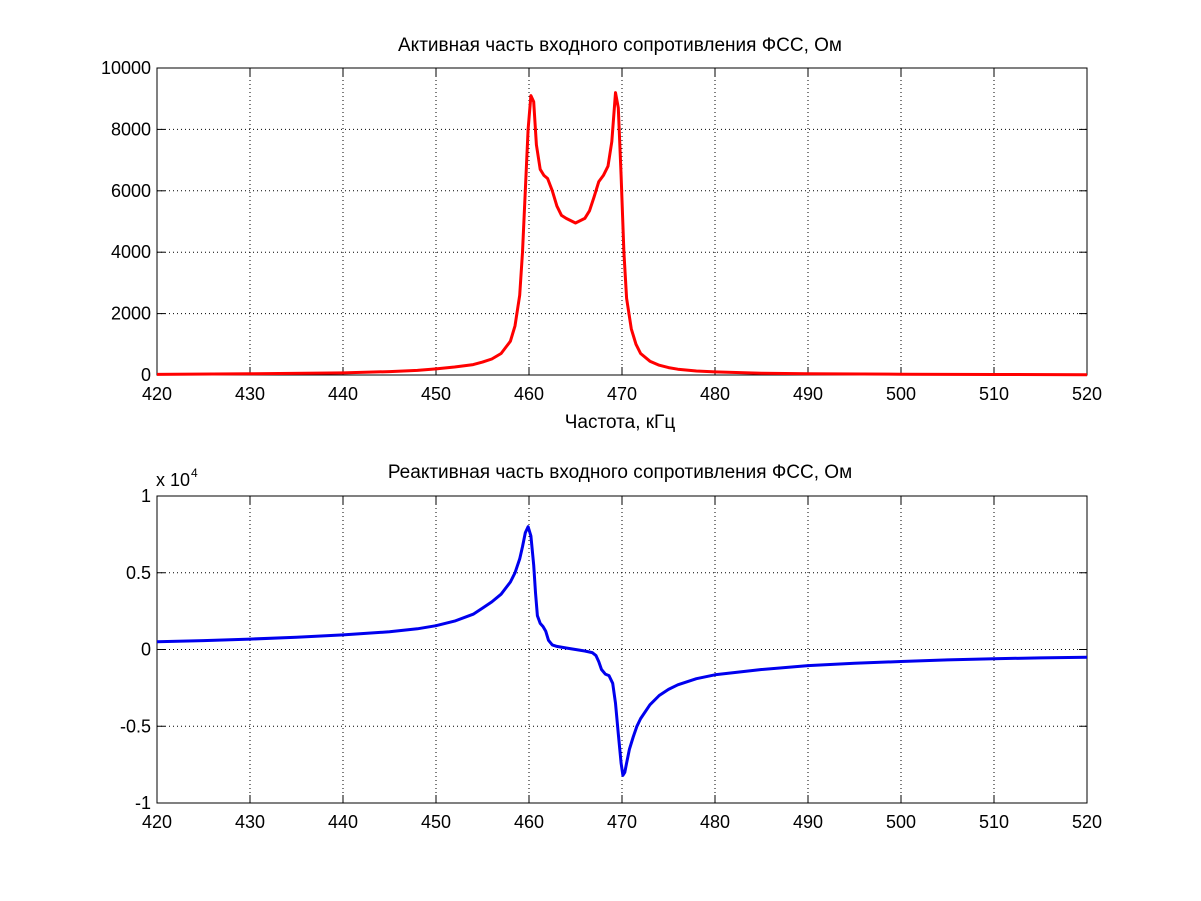 The height and width of the screenshot is (901, 1201). I want to click on x-tick-label-active: 480, so click(715, 394).